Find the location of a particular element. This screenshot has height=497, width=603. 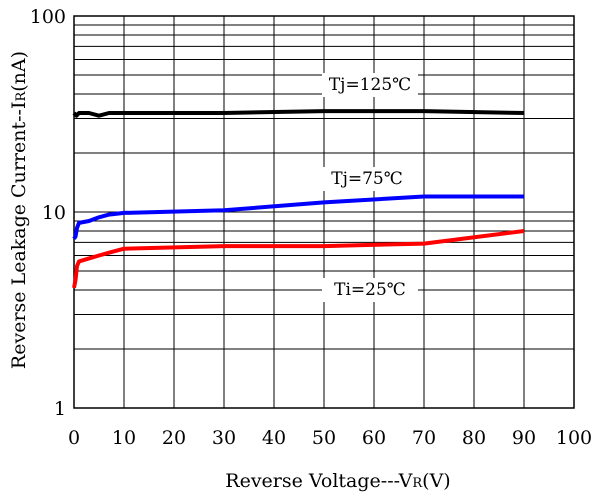

x-axis-label-main: Reverse Voltage---V is located at coordinates (318, 481).